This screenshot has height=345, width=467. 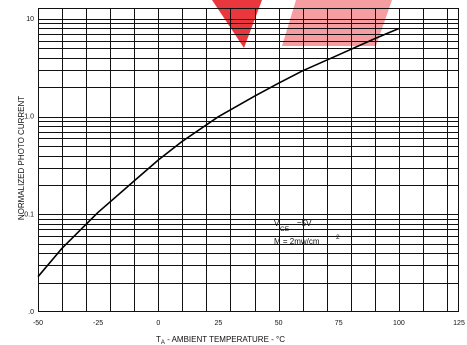 What do you see at coordinates (307, 232) in the screenshot?
I see `annotation-box: V CE =5V M = 2mw/cm 2` at bounding box center [307, 232].